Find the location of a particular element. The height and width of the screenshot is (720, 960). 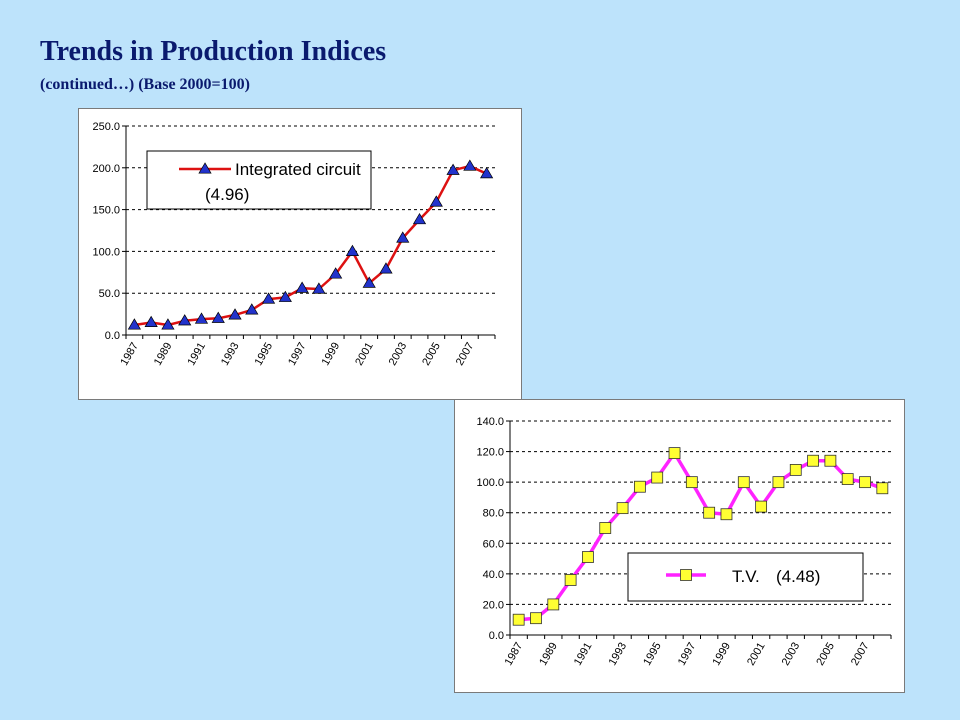

legend-label: T.V. is located at coordinates (746, 576).